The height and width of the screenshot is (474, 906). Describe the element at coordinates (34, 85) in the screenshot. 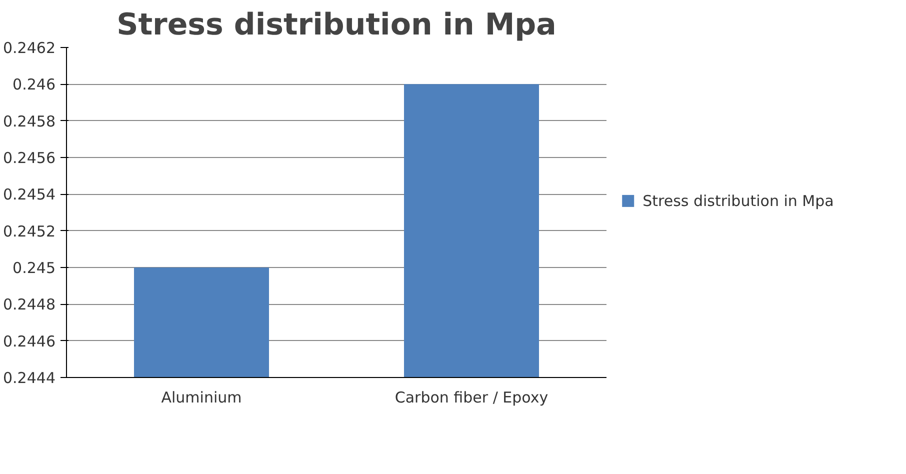

I see `y-tick-label: 0.246` at that location.